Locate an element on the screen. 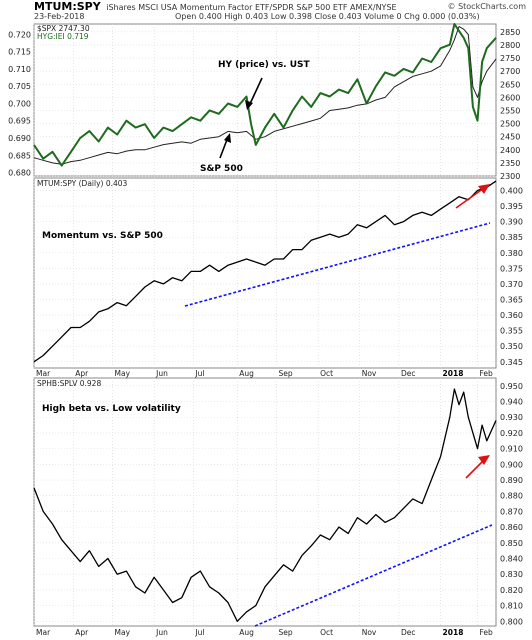  right-tick-label: 2750 is located at coordinates (510, 58).